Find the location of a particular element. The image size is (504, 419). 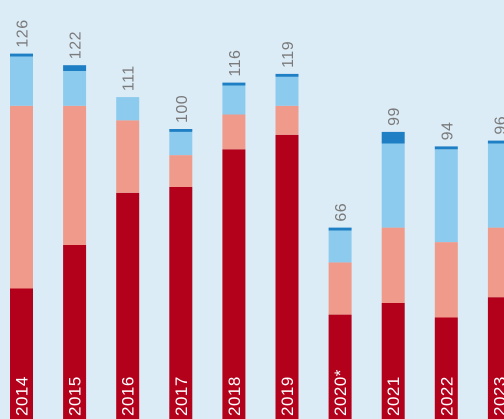

category-label-2015: 2015 is located at coordinates (75, 396).